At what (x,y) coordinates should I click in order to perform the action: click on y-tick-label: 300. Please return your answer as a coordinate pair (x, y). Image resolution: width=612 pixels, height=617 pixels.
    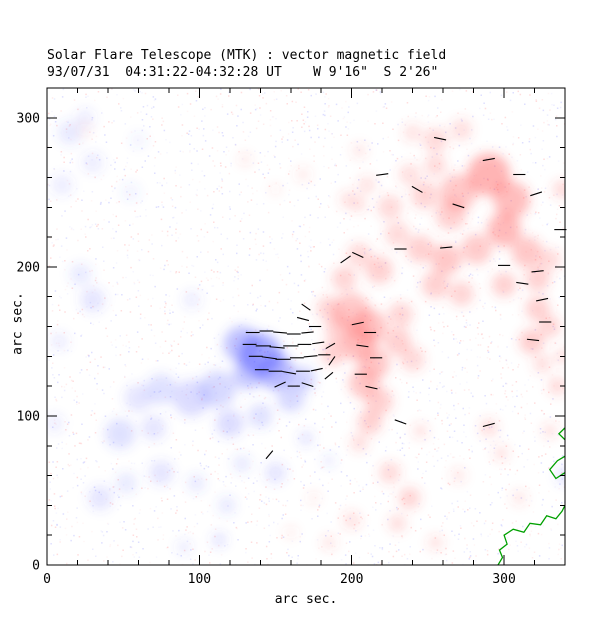
    Looking at the image, I should click on (28, 118).